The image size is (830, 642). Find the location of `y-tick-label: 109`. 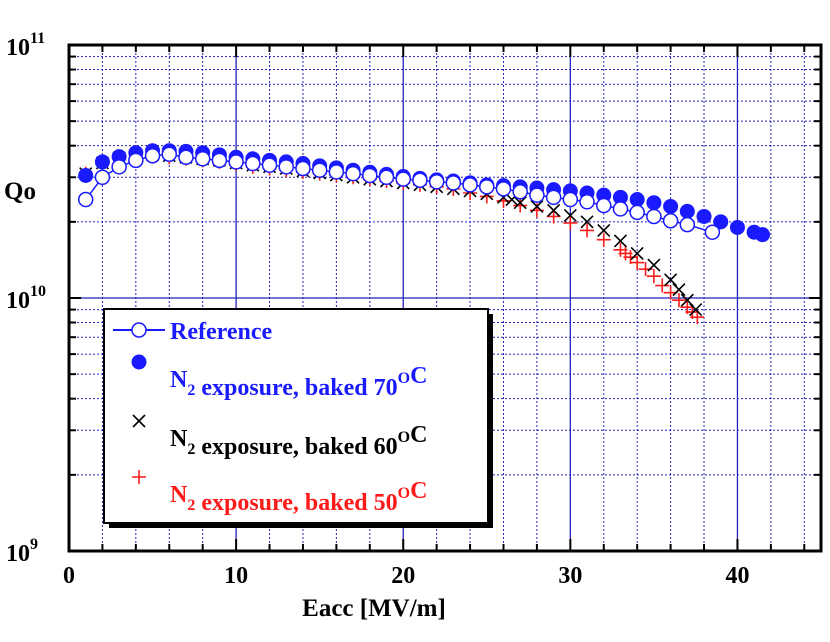

y-tick-label: 109 is located at coordinates (22, 551).